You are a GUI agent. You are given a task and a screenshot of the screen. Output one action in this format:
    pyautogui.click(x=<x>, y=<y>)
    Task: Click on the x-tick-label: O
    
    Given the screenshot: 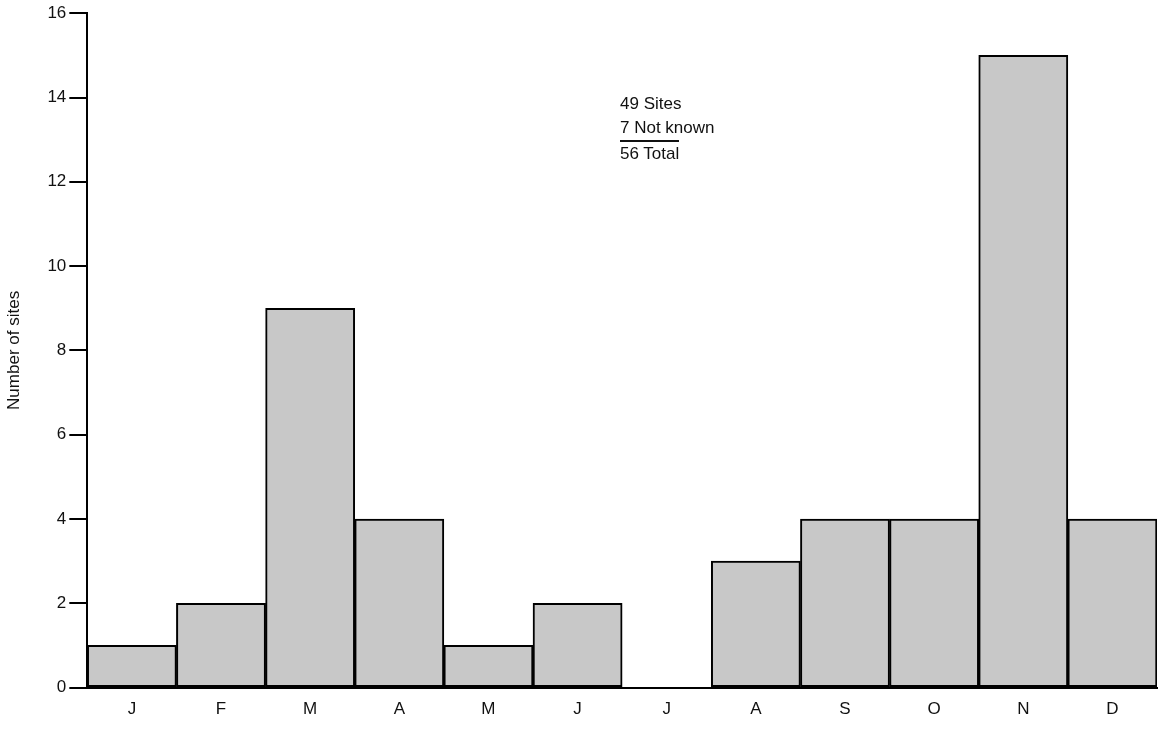 What is the action you would take?
    pyautogui.click(x=934, y=709)
    